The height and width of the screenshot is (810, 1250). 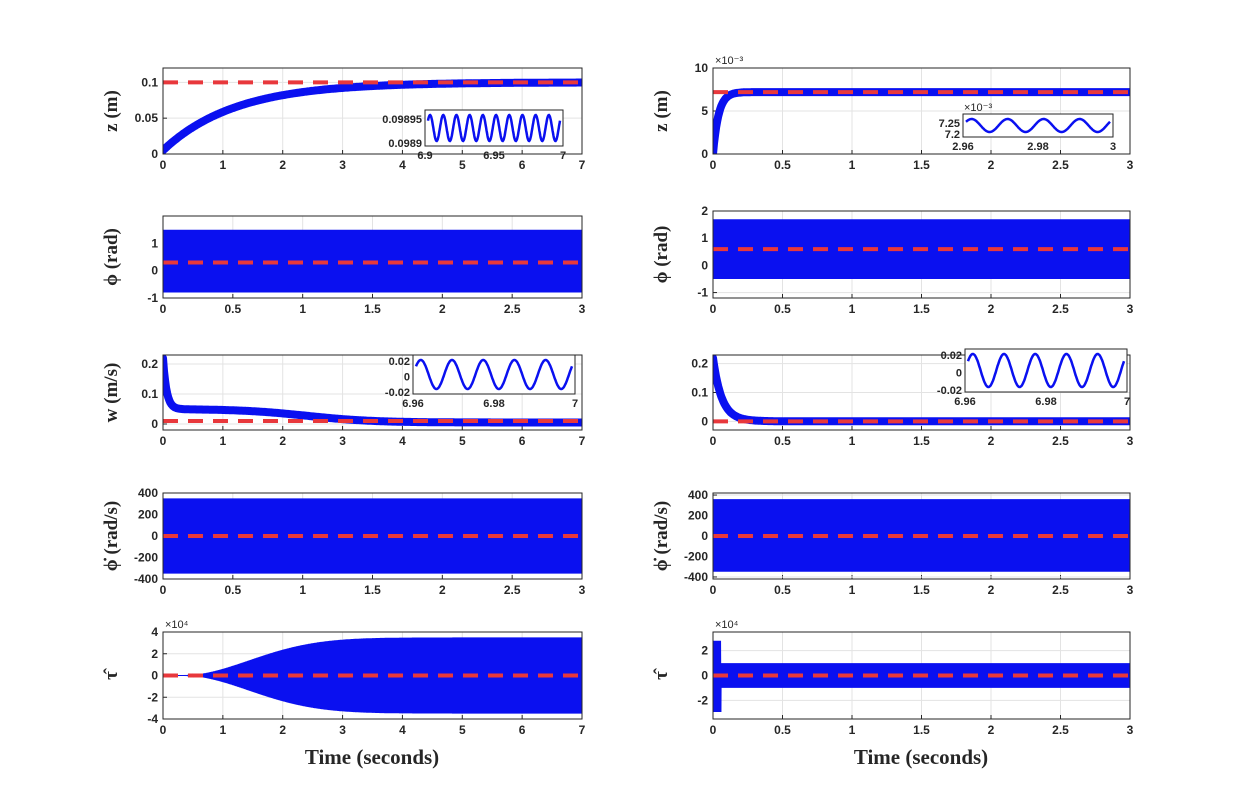 What do you see at coordinates (962, 147) in the screenshot?
I see `inset-x-tick-label: 2.96` at bounding box center [962, 147].